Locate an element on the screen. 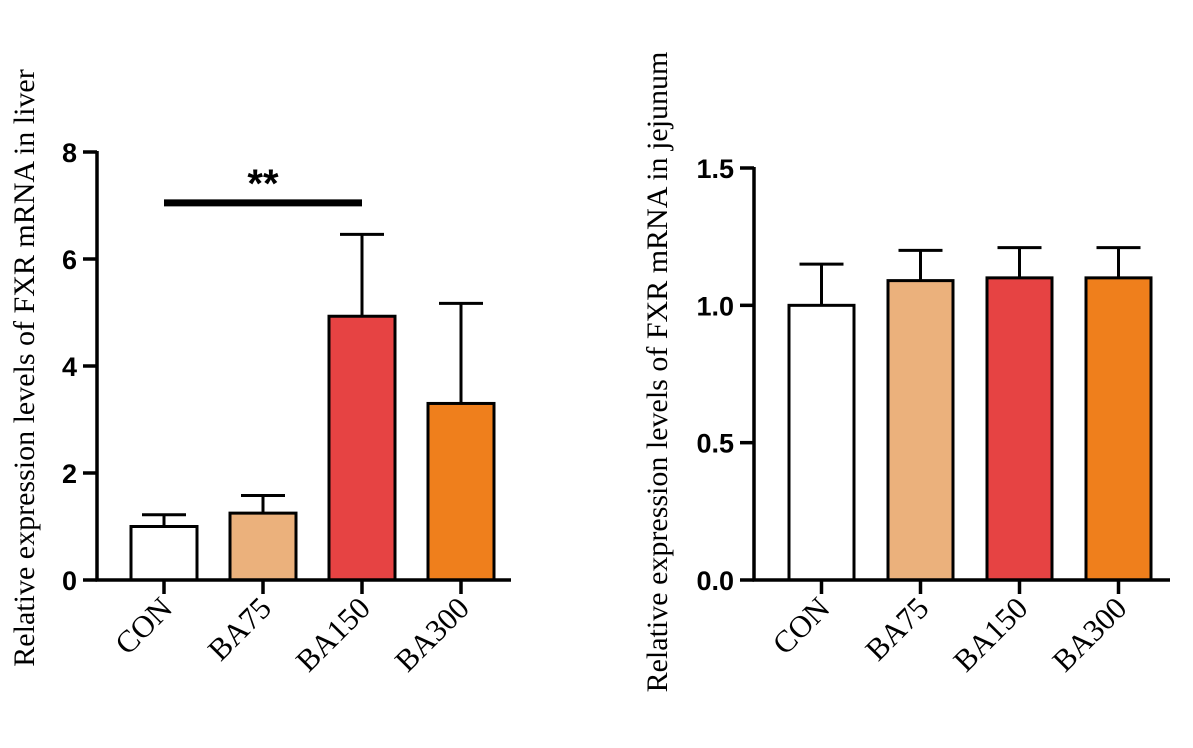 The height and width of the screenshot is (748, 1193). y-tick-labels: 0.0 0.5 1.0 1.5 is located at coordinates (715, 375).